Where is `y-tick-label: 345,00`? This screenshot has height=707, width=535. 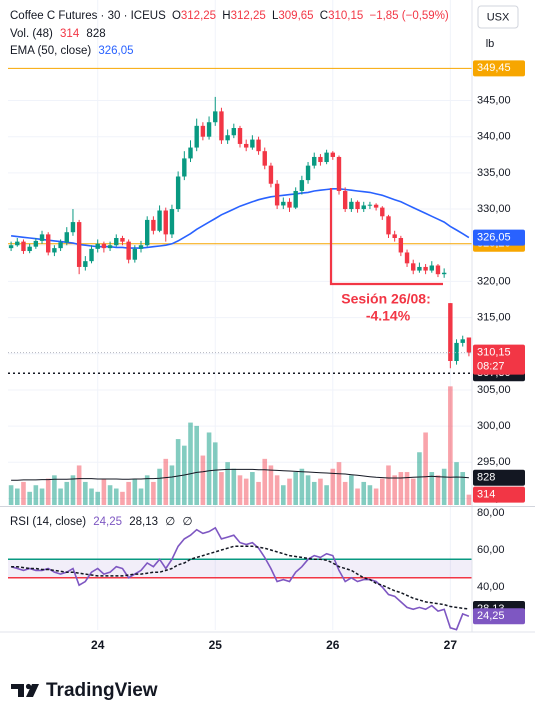 y-tick-label: 345,00 is located at coordinates (494, 100).